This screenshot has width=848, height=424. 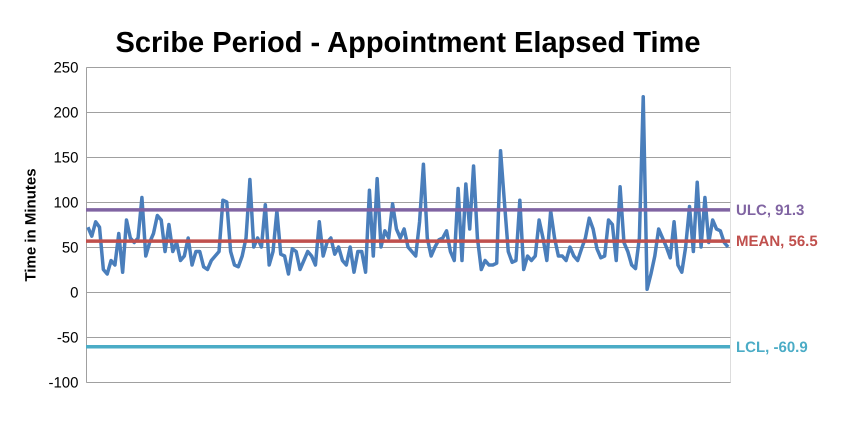 I want to click on y-tick-label: 200, so click(x=65, y=113).